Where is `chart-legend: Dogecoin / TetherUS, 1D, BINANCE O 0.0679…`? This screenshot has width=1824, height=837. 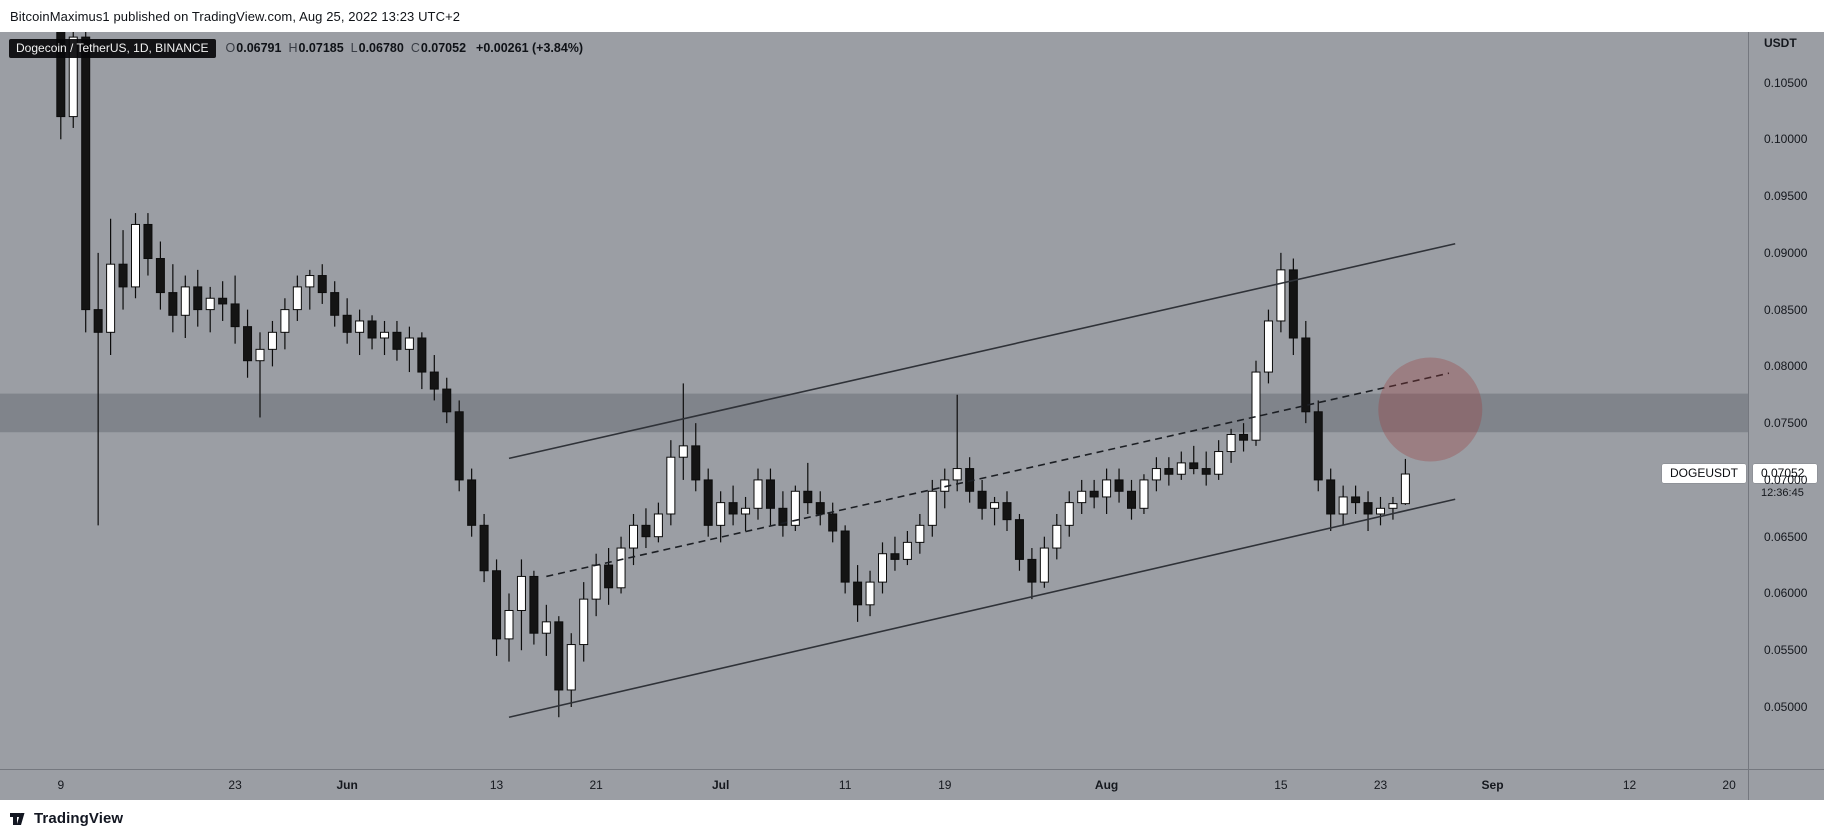 chart-legend: Dogecoin / TetherUS, 1D, BINANCE O 0.0679… is located at coordinates (296, 48).